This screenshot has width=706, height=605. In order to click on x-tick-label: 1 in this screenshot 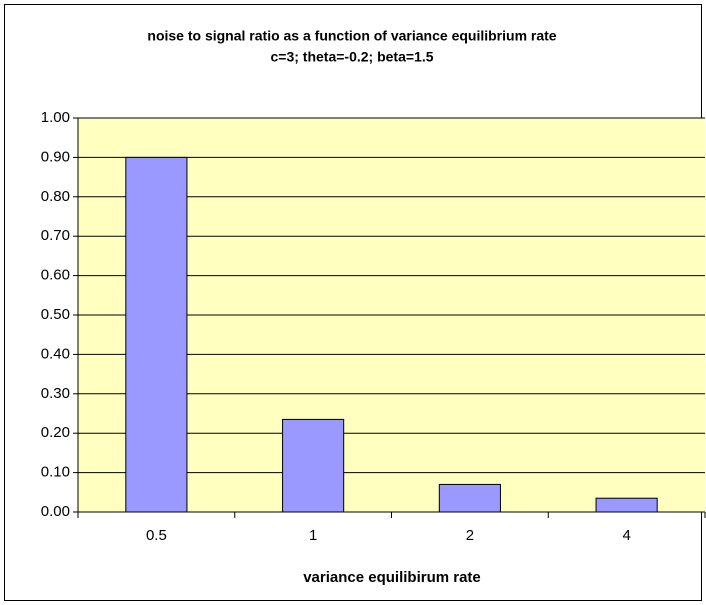, I will do `click(313, 535)`.